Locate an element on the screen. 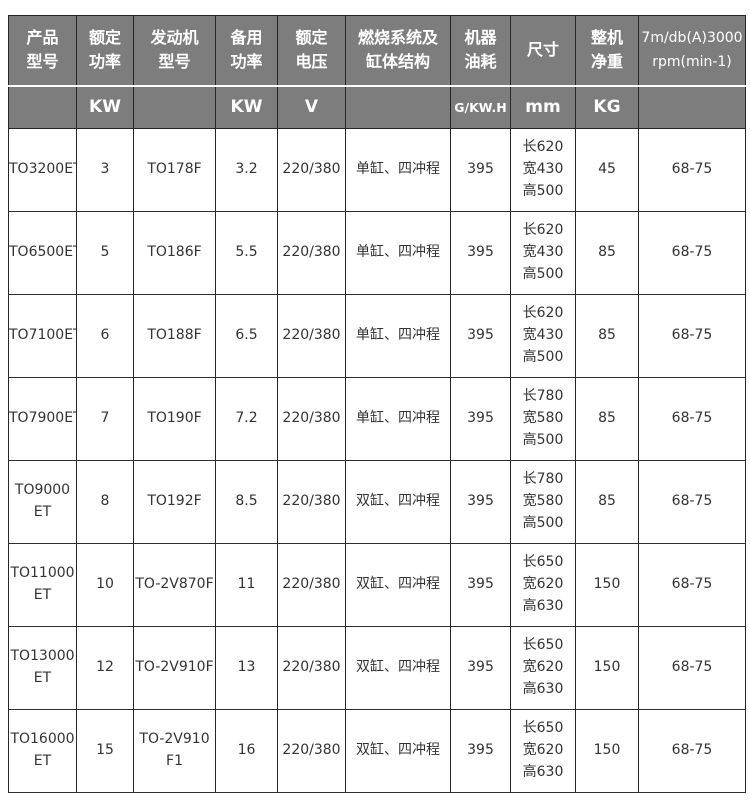  cell-model: TO16000 ET is located at coordinates (42, 751).